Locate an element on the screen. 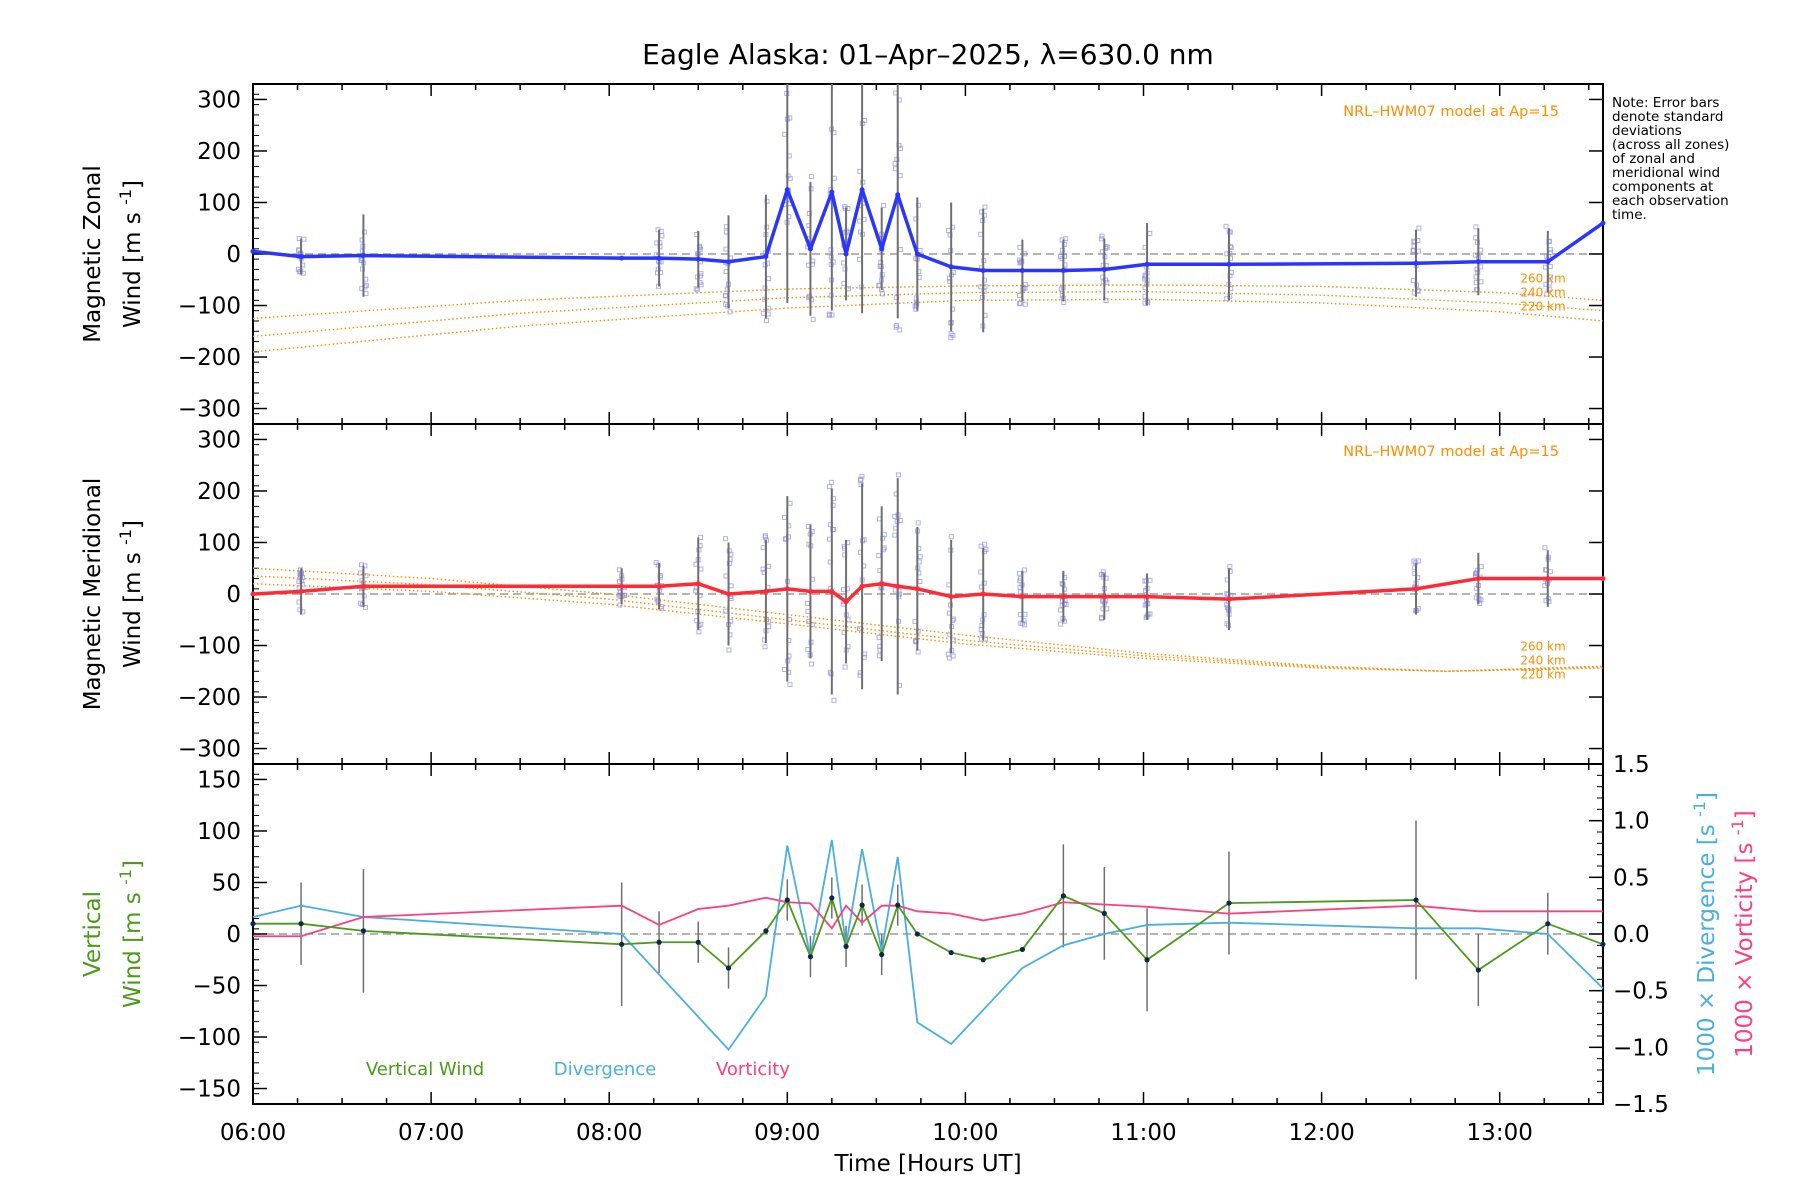  x-tick-label: 12:00 is located at coordinates (1321, 1133).